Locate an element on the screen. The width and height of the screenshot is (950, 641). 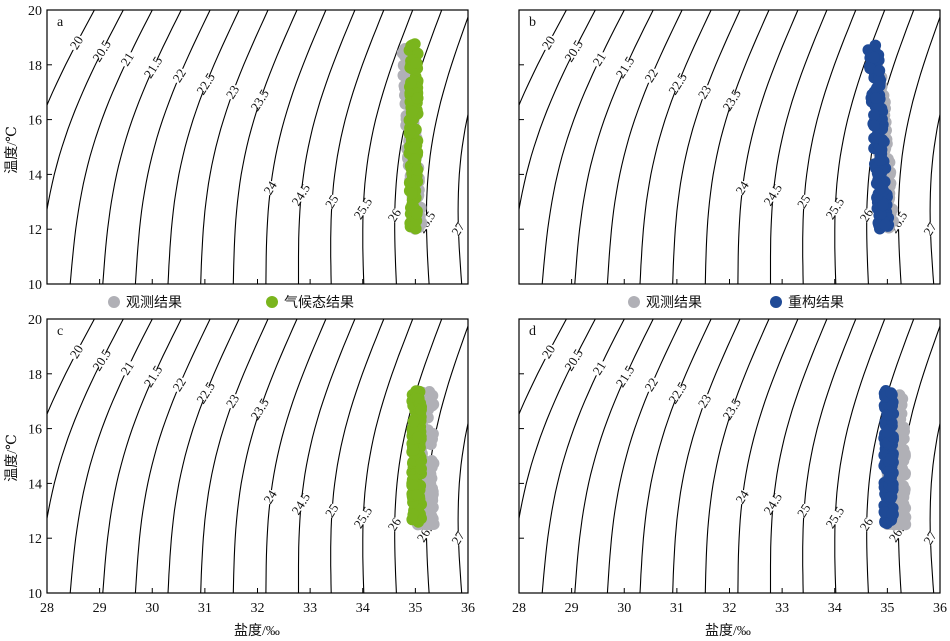
y-tick-label: 14 is located at coordinates (35, 175).